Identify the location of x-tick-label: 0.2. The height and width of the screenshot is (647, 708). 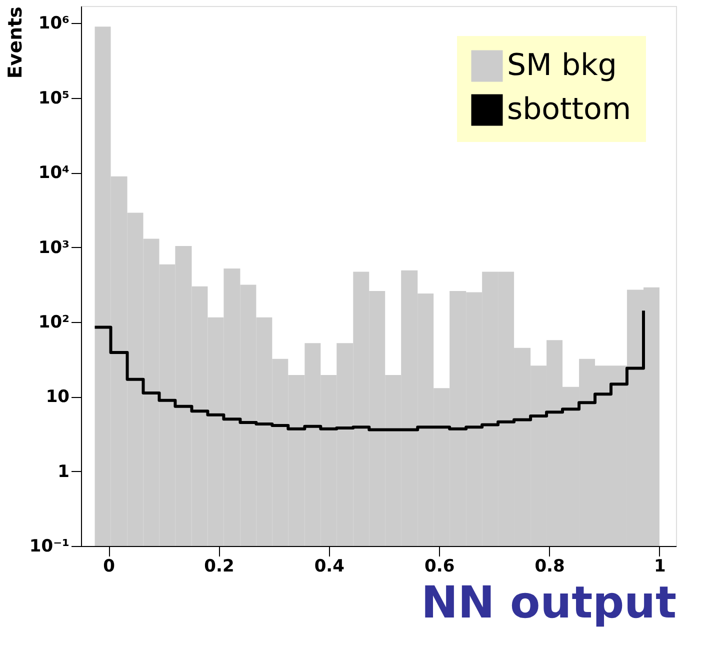
(219, 566).